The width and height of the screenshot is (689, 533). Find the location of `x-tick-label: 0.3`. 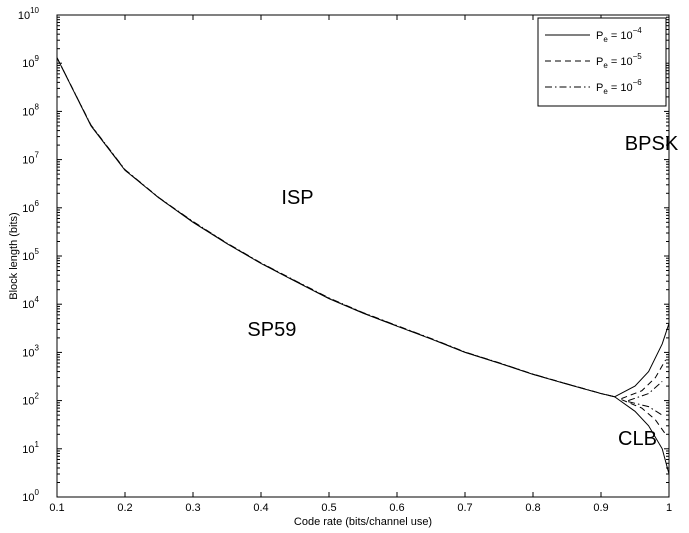

x-tick-label: 0.3 is located at coordinates (192, 508).